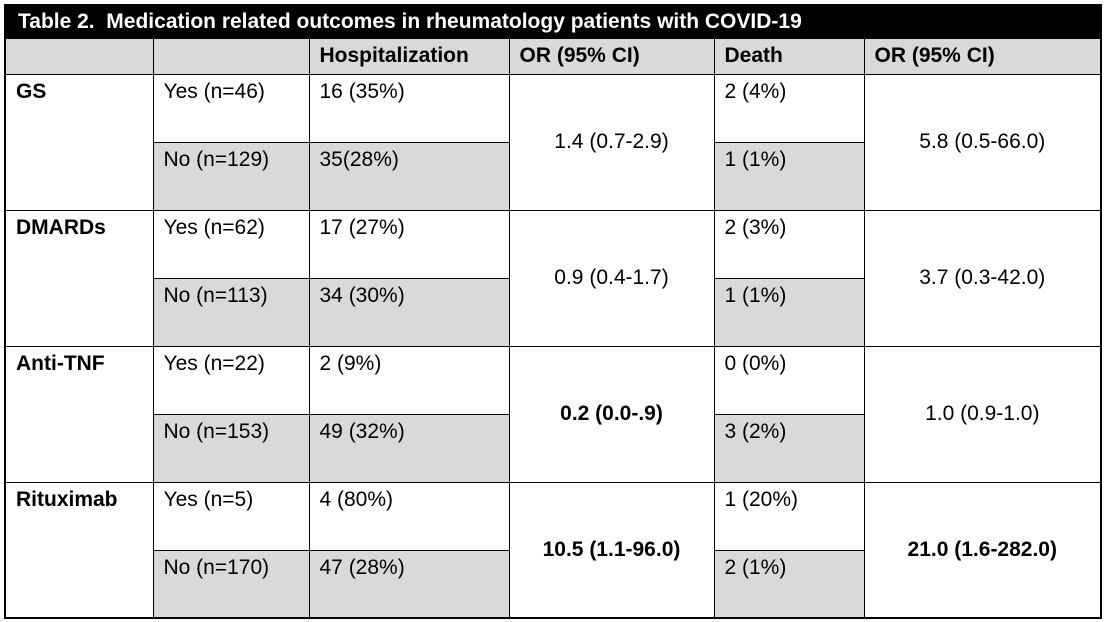 Image resolution: width=1104 pixels, height=622 pixels. I want to click on no-death-cell: 2 (1%), so click(789, 584).